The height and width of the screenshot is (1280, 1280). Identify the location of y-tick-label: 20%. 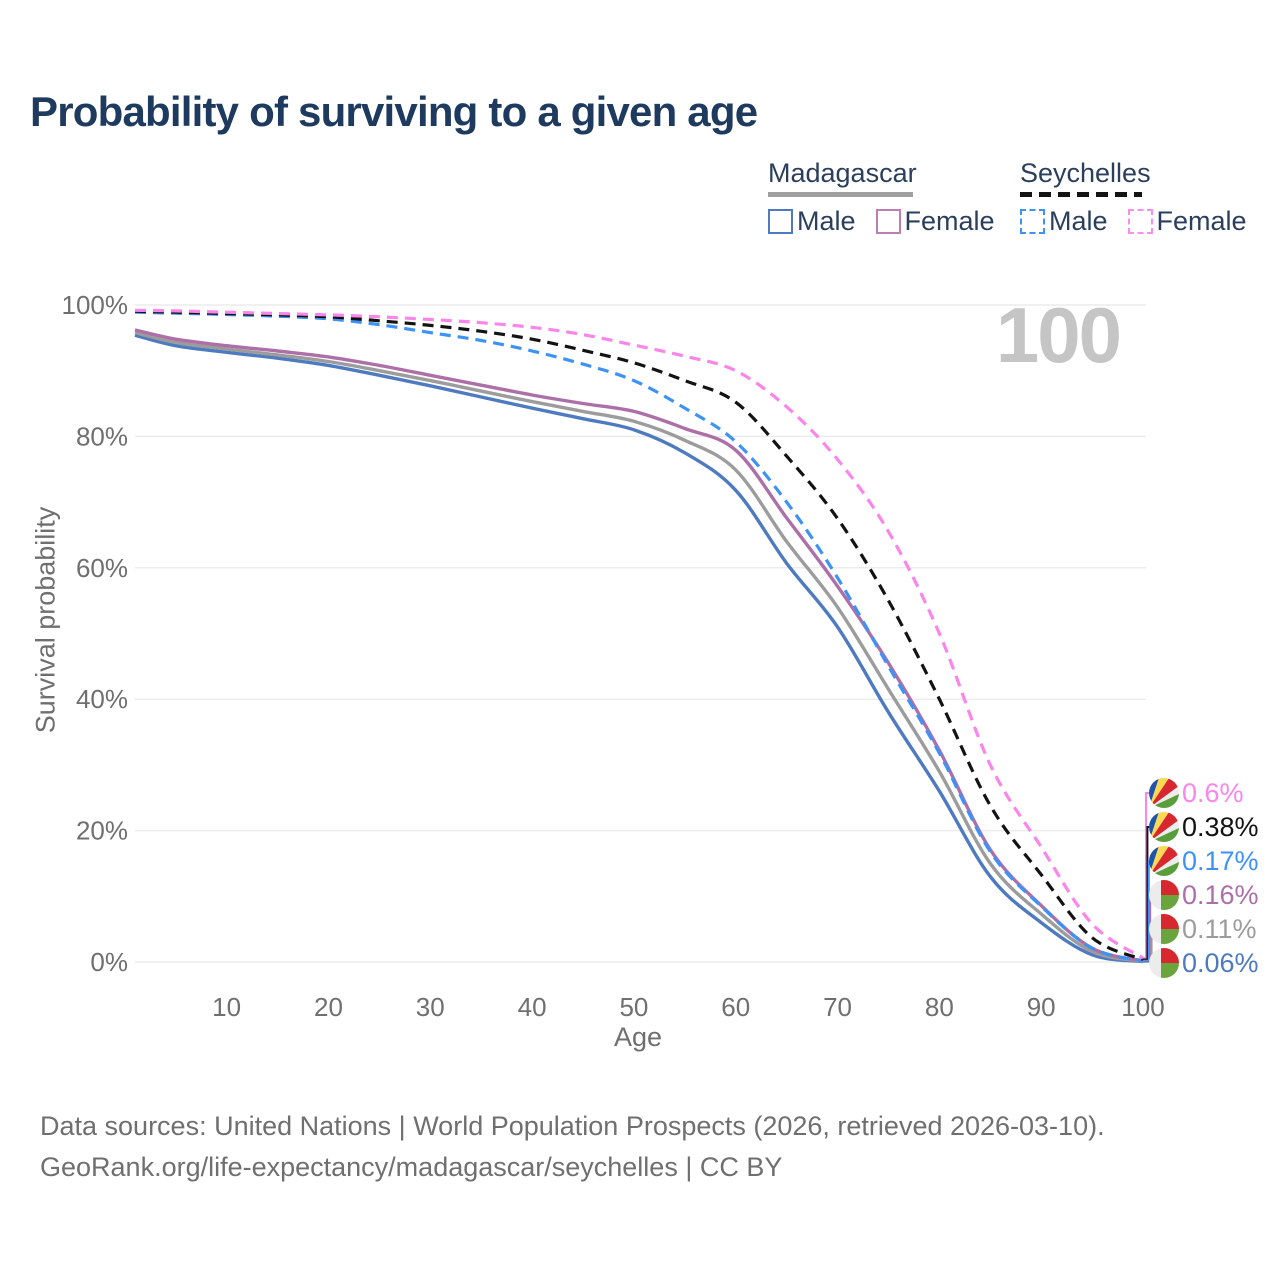
(102, 831).